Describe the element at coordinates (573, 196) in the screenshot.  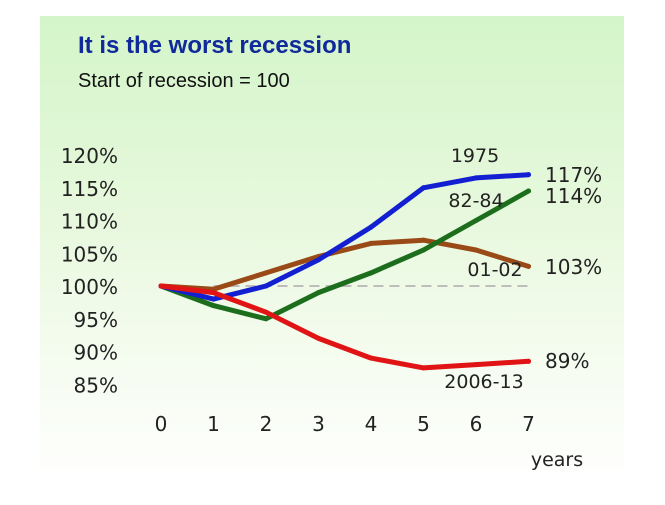
I see `end-value-label: 114%` at that location.